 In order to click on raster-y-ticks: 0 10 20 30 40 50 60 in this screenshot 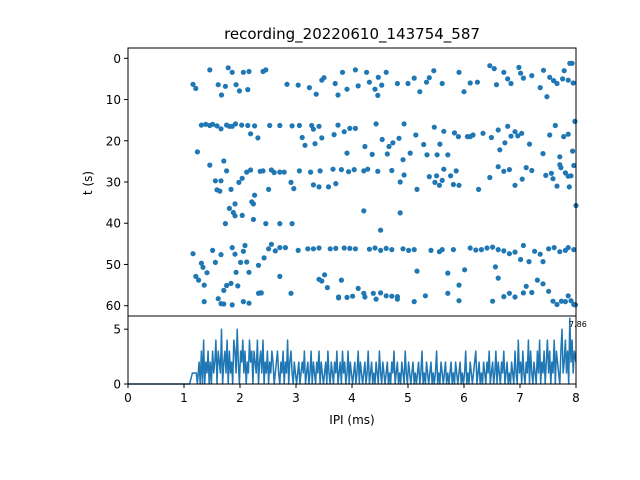, I will do `click(117, 182)`.